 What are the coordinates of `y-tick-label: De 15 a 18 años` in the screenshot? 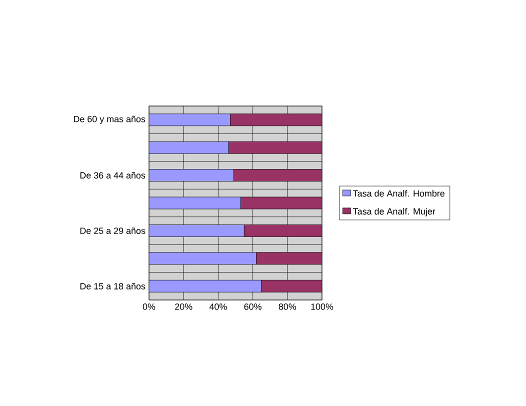 It's located at (113, 286).